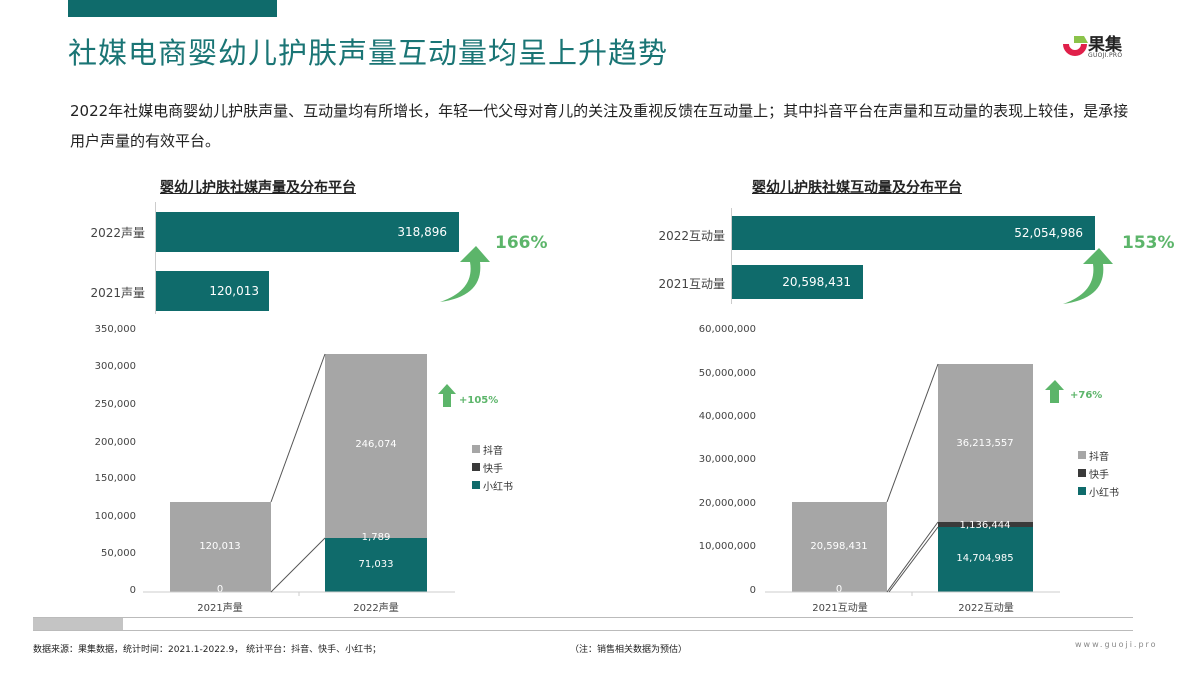  I want to click on left-stack-2021-douyin, so click(220, 547).